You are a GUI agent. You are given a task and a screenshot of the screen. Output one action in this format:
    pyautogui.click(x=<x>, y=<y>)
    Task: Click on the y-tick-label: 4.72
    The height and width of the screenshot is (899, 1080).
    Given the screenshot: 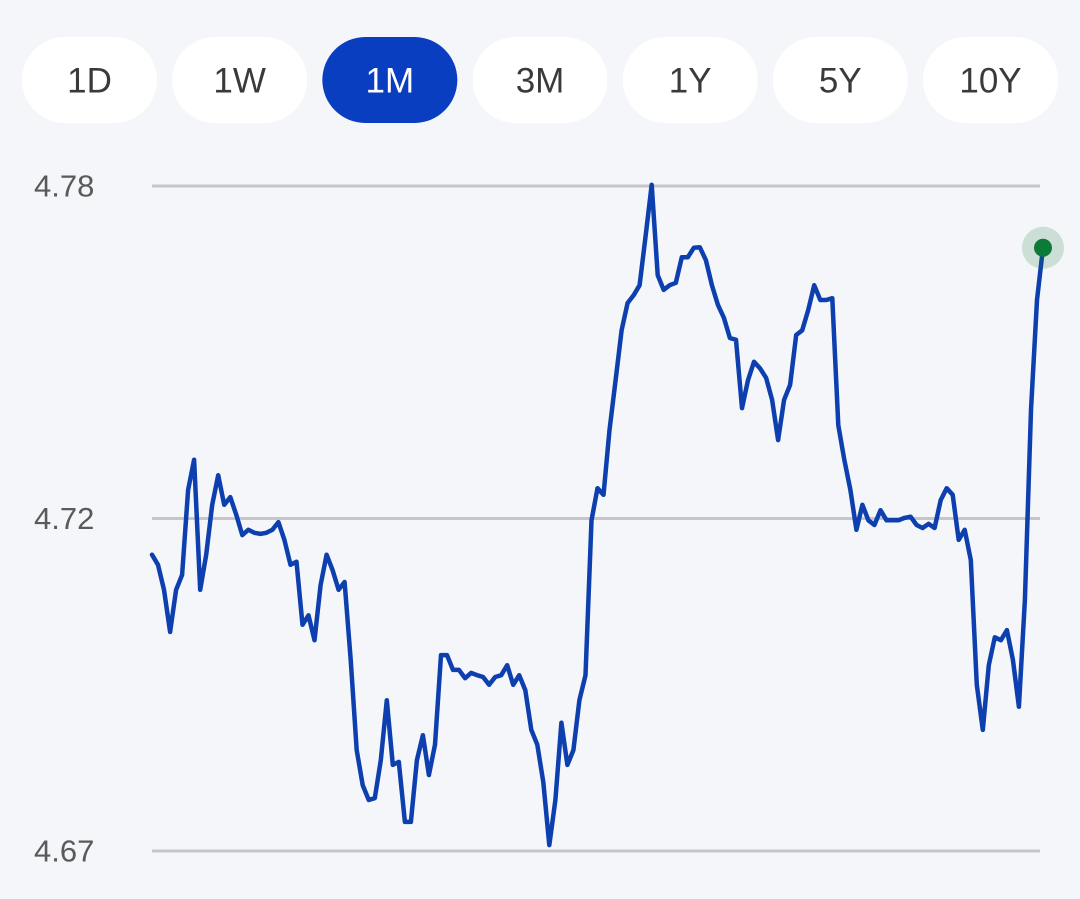 What is the action you would take?
    pyautogui.click(x=64, y=518)
    